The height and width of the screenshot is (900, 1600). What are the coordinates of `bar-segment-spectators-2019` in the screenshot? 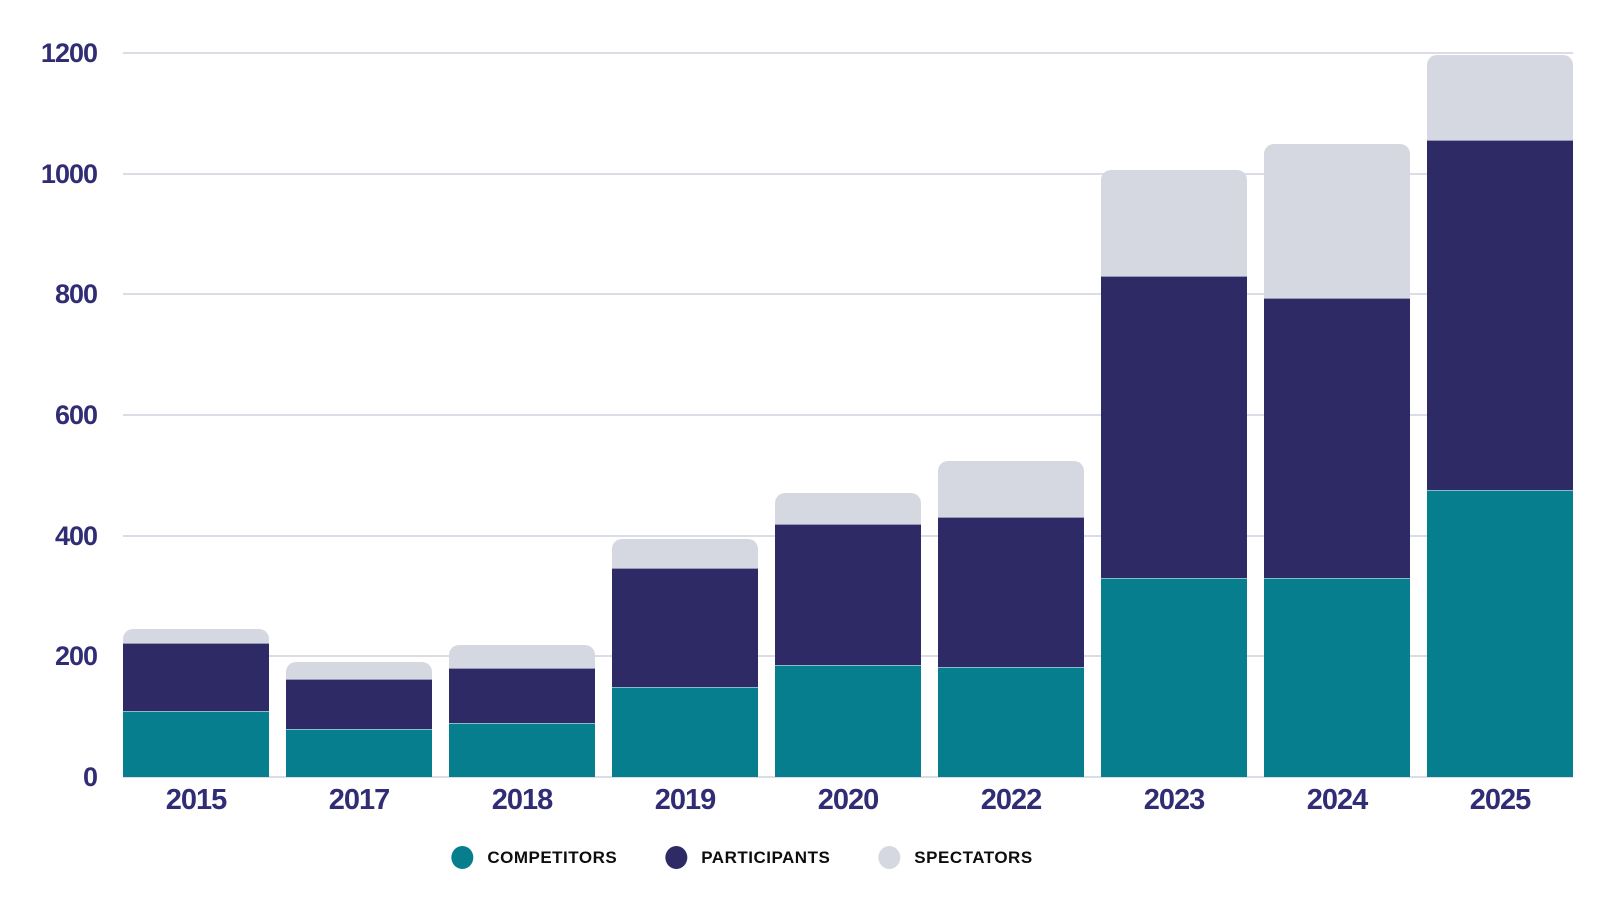 It's located at (685, 553).